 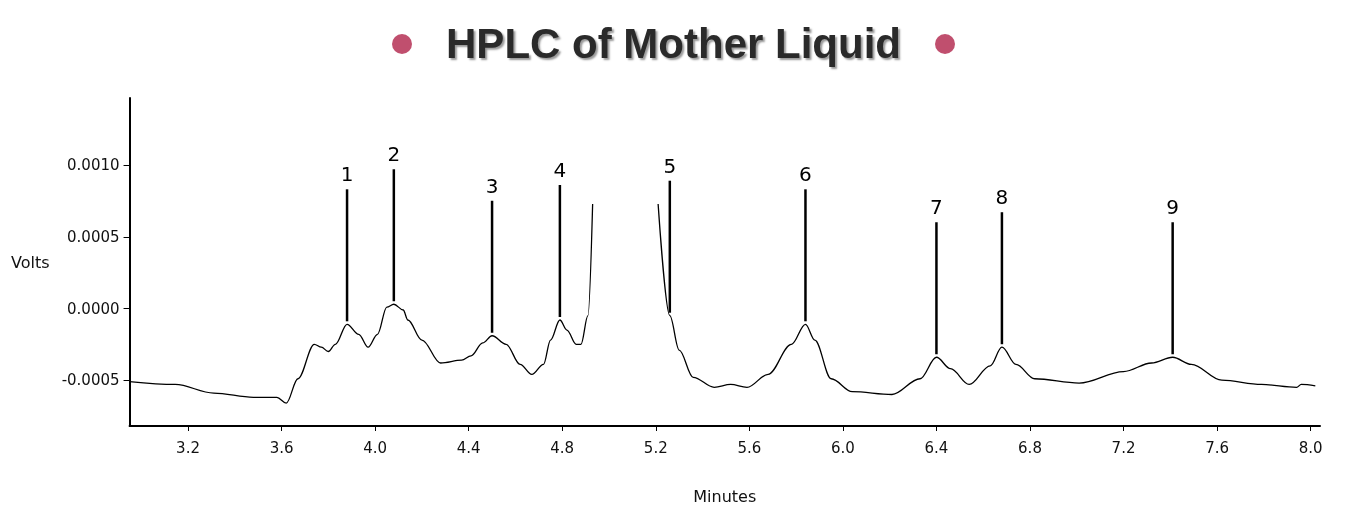 What do you see at coordinates (188, 447) in the screenshot?
I see `x-tick-label: 3.2` at bounding box center [188, 447].